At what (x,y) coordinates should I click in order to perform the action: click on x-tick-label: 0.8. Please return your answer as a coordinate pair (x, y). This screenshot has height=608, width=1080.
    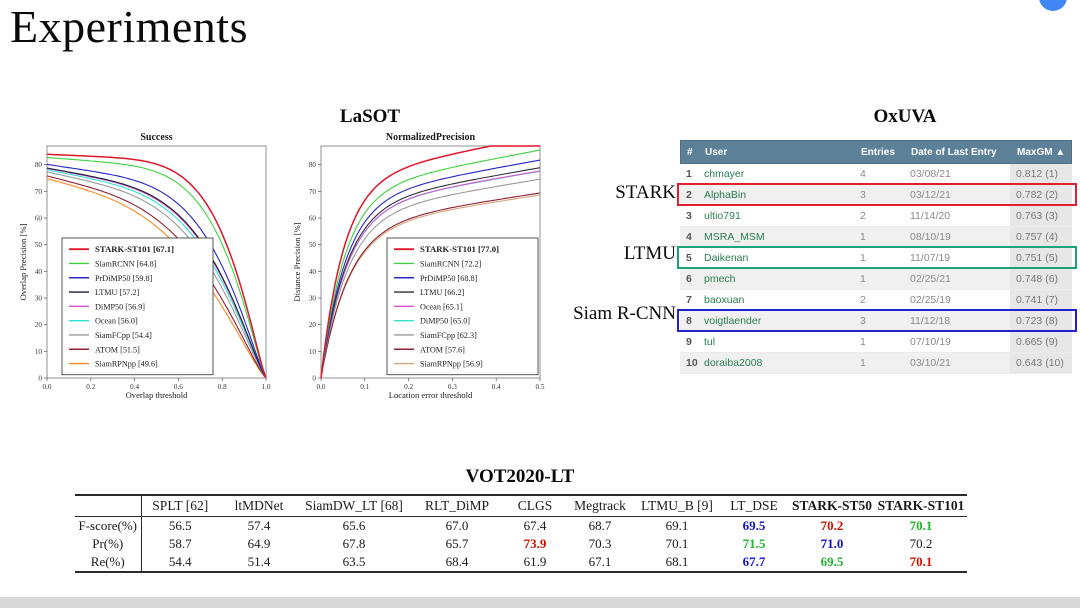
    Looking at the image, I should click on (222, 387).